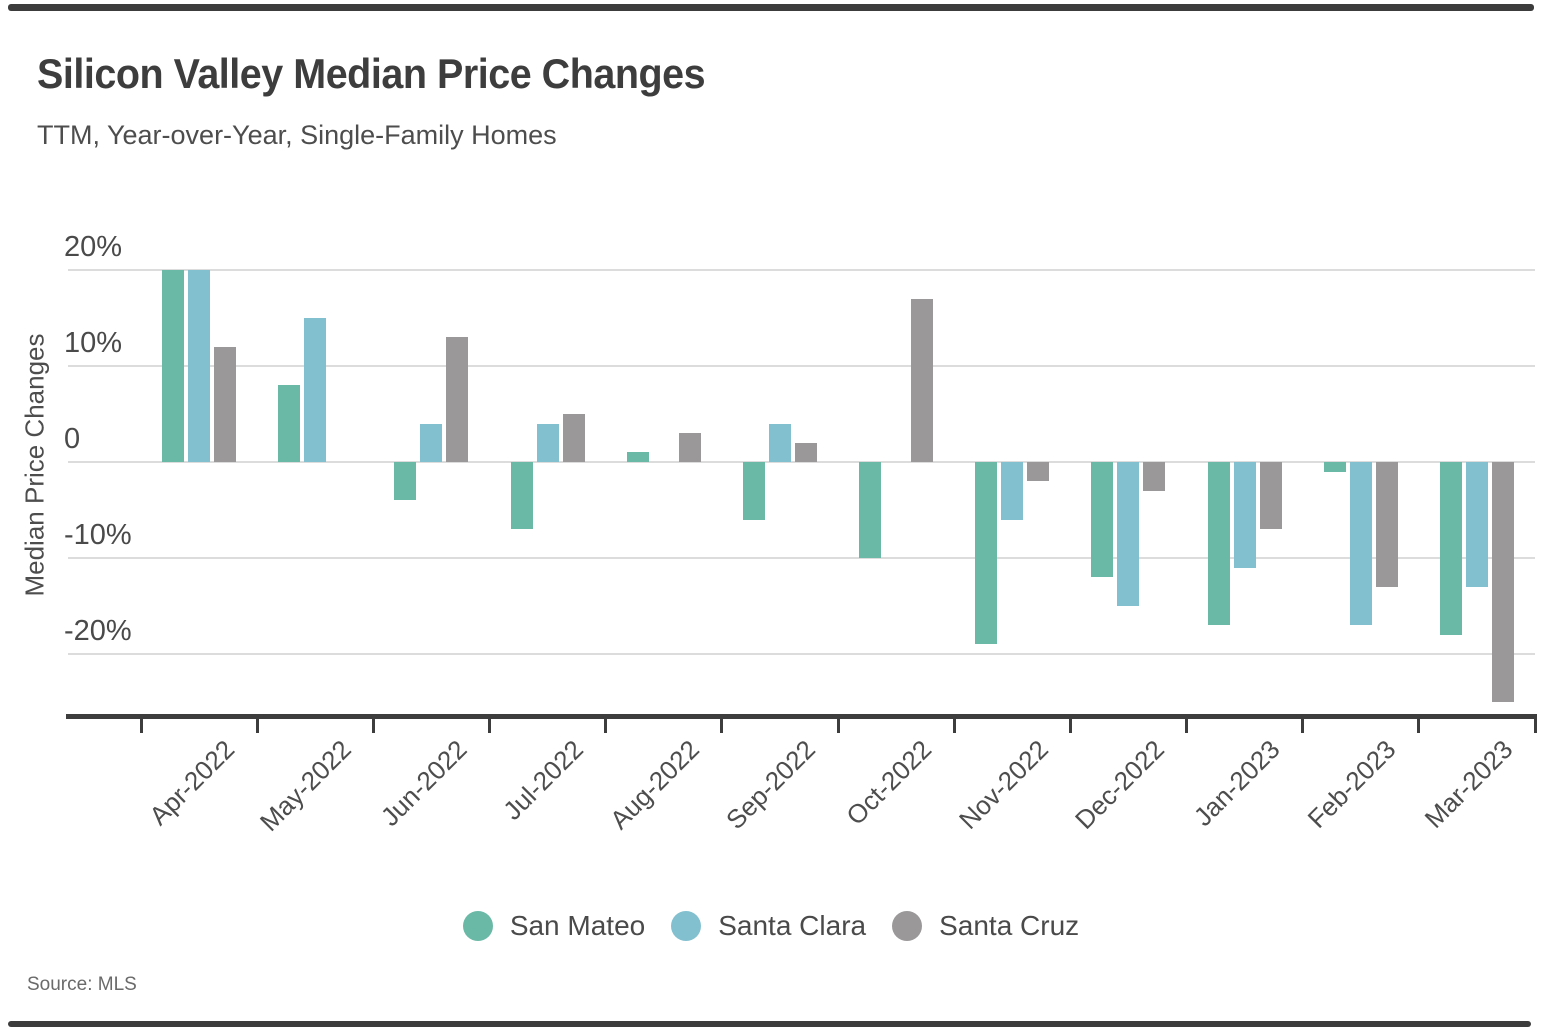  I want to click on x-tick-label-Feb-2023: Feb-2023, so click(1352, 784).